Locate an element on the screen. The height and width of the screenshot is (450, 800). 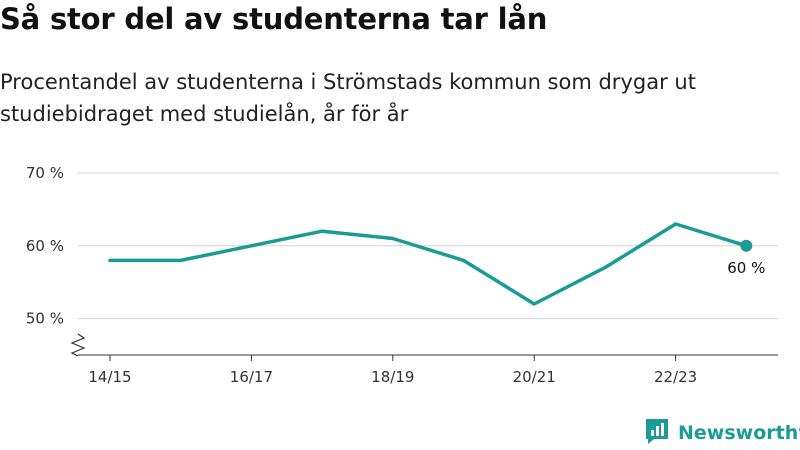
end-value-label: 60 % is located at coordinates (746, 268).